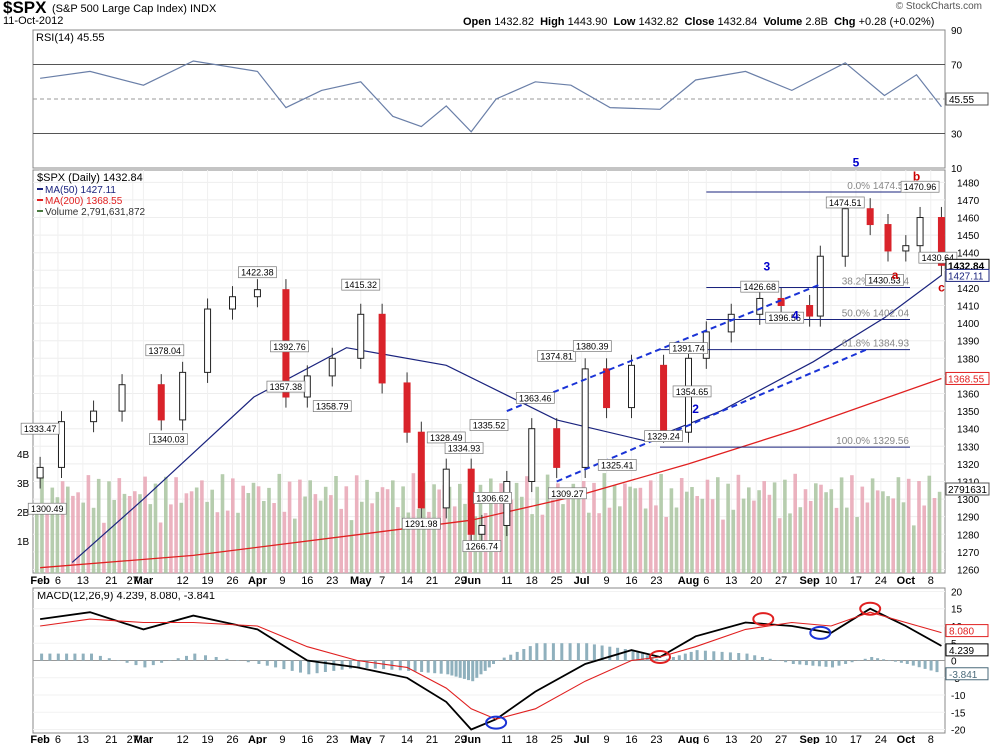  Describe the element at coordinates (332, 581) in the screenshot. I see `price-xtick-label: 23` at that location.